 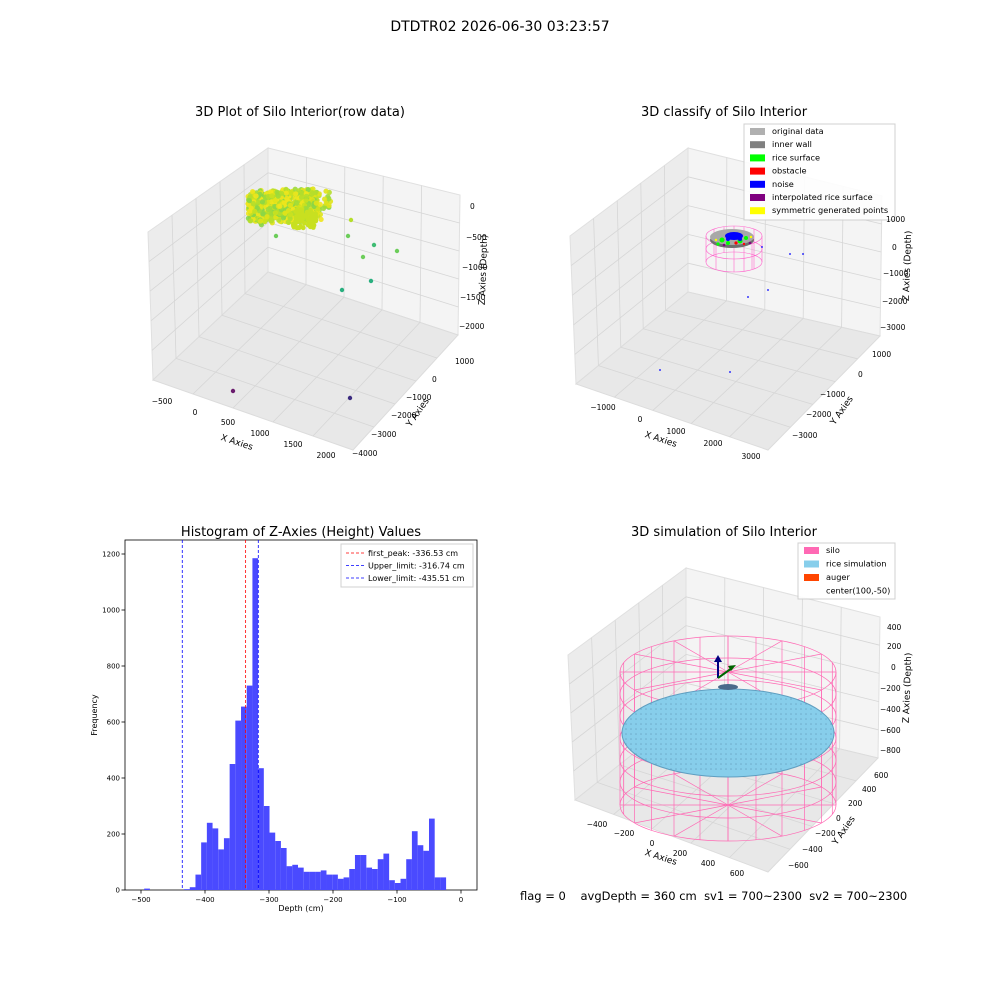 What do you see at coordinates (812, 849) in the screenshot?
I see `y-tick-label: −400` at bounding box center [812, 849].